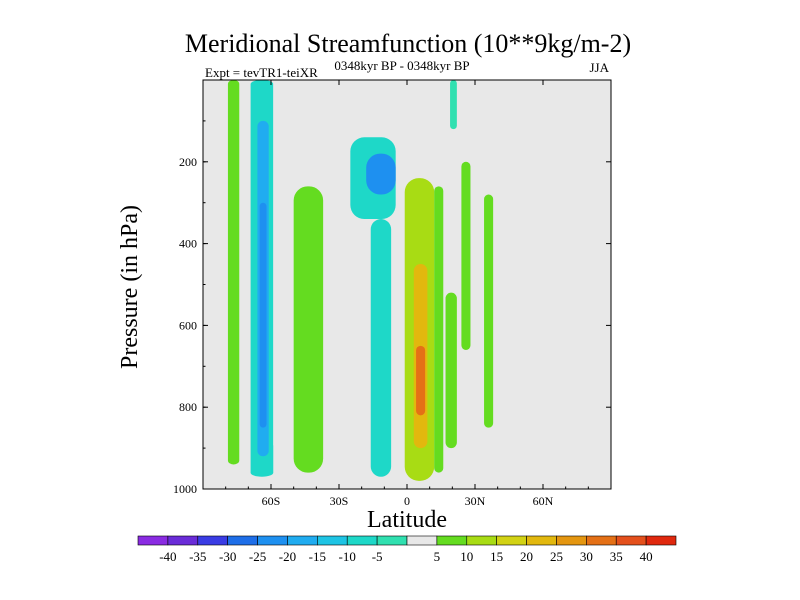  I want to click on x-tick-label: 0, so click(407, 501).